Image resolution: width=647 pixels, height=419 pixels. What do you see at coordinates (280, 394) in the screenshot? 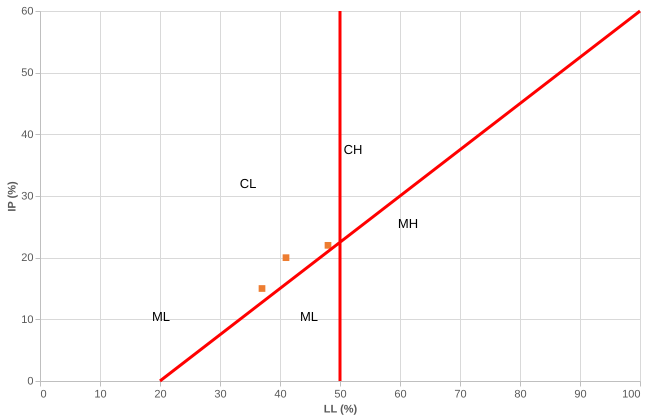
I see `x-tick-label: 40` at bounding box center [280, 394].